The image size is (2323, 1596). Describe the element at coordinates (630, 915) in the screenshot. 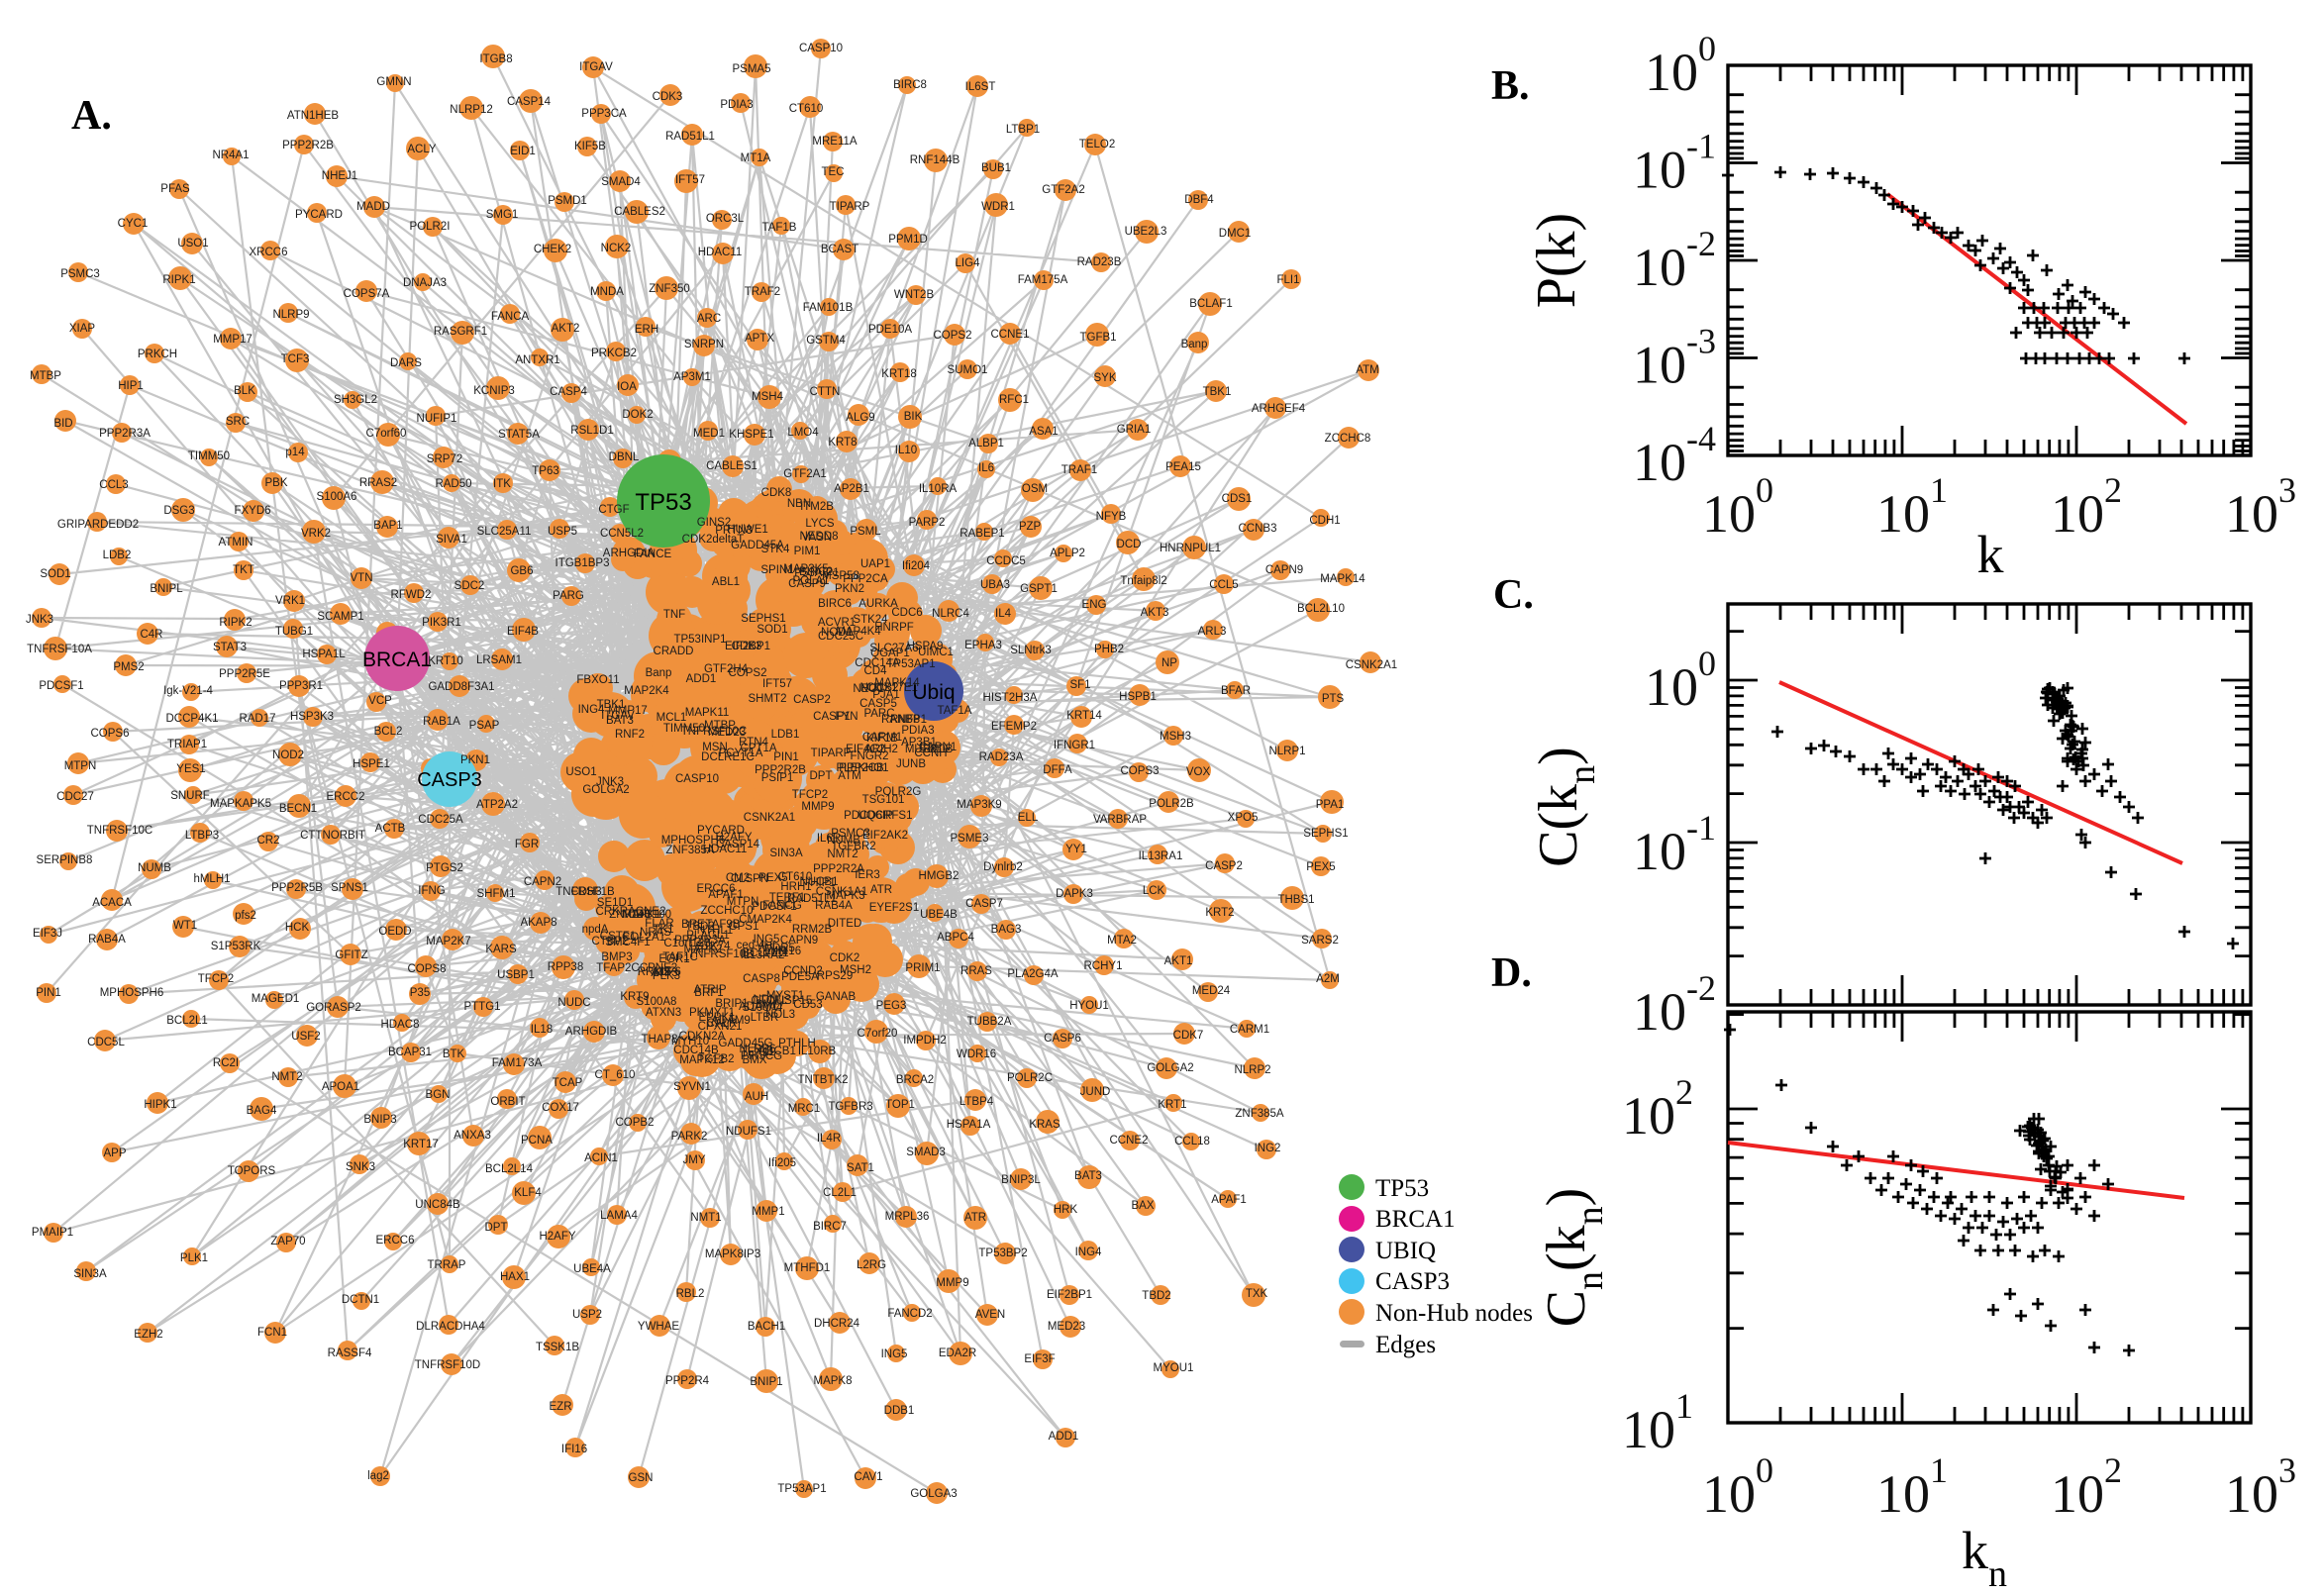

I see `svg-text: ZNF148` at that location.